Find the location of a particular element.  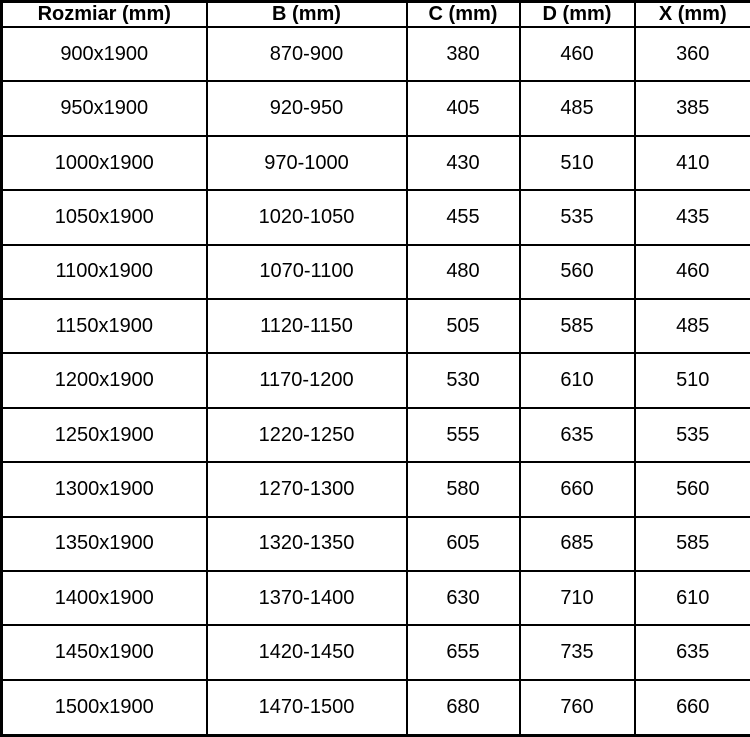

table-cell: 1450x1900 is located at coordinates (104, 652).